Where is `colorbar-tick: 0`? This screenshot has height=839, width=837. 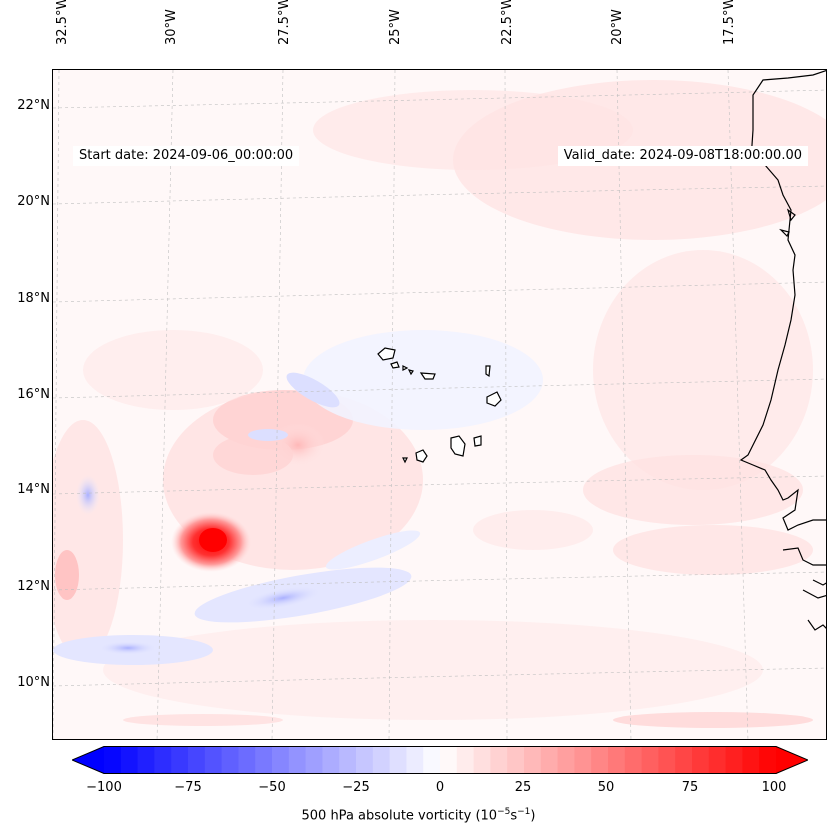
colorbar-tick: 0 is located at coordinates (440, 787).